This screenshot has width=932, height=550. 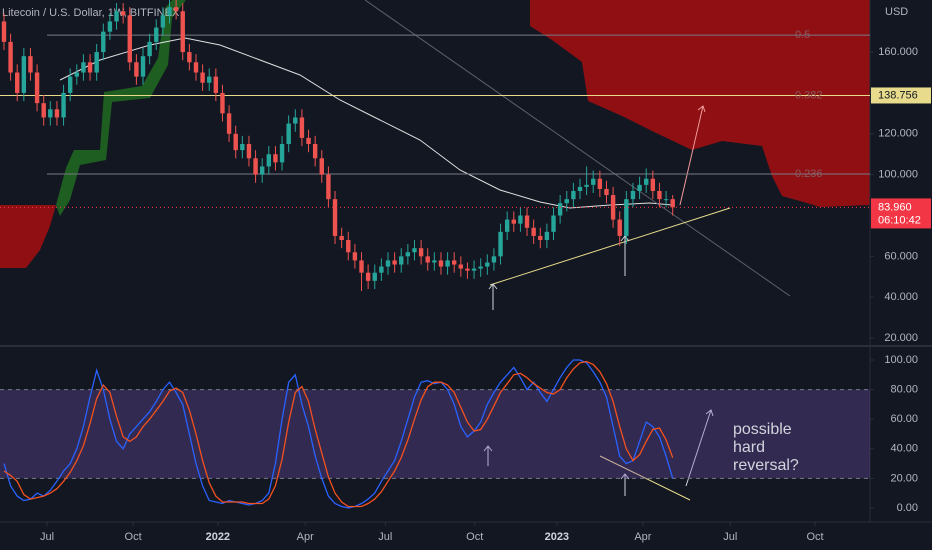 What do you see at coordinates (802, 35) in the screenshot?
I see `fib-label: 0.5` at bounding box center [802, 35].